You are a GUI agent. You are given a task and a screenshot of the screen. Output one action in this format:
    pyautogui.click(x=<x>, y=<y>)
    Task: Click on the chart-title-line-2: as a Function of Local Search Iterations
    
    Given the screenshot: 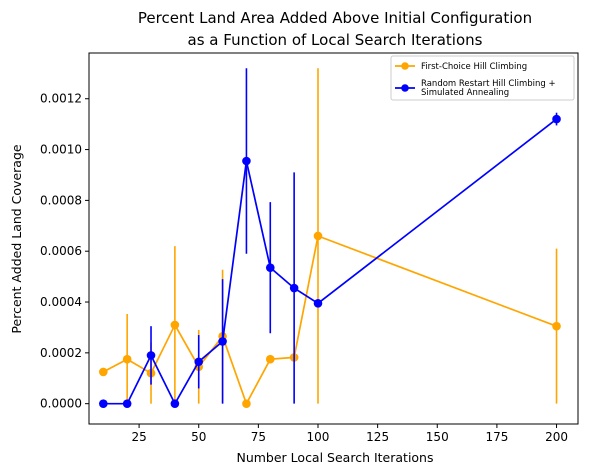 What is the action you would take?
    pyautogui.click(x=335, y=40)
    